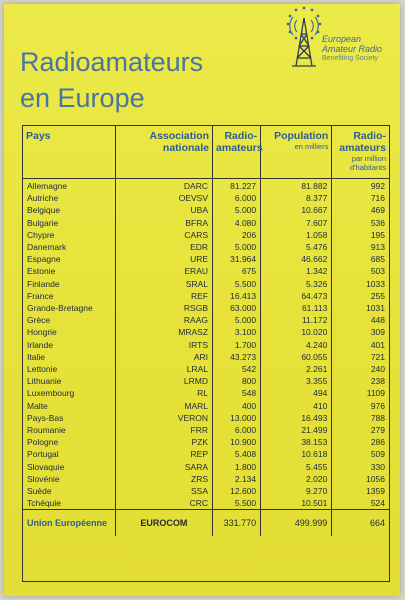 This screenshot has width=405, height=600. Describe the element at coordinates (69, 320) in the screenshot. I see `country-cell: Grèce` at that location.